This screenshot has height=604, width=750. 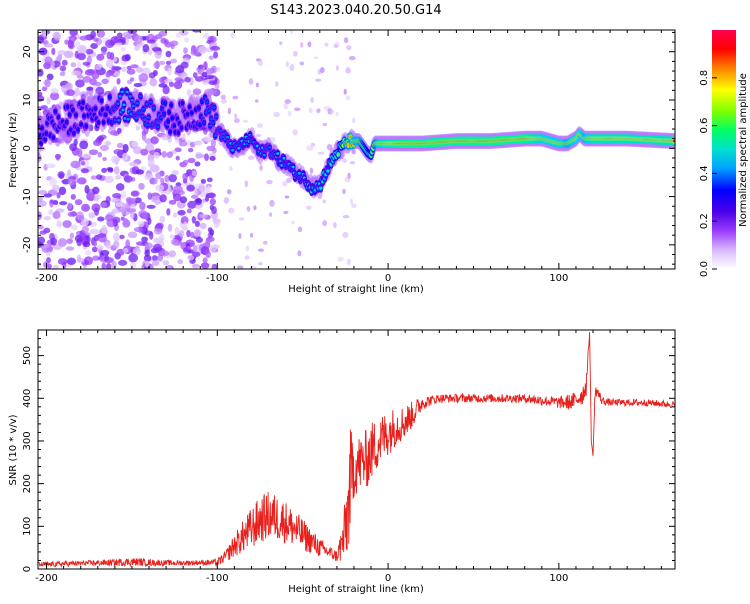 What do you see at coordinates (13, 449) in the screenshot?
I see `snr-ylabel: SNR (10 * v/v)` at bounding box center [13, 449].